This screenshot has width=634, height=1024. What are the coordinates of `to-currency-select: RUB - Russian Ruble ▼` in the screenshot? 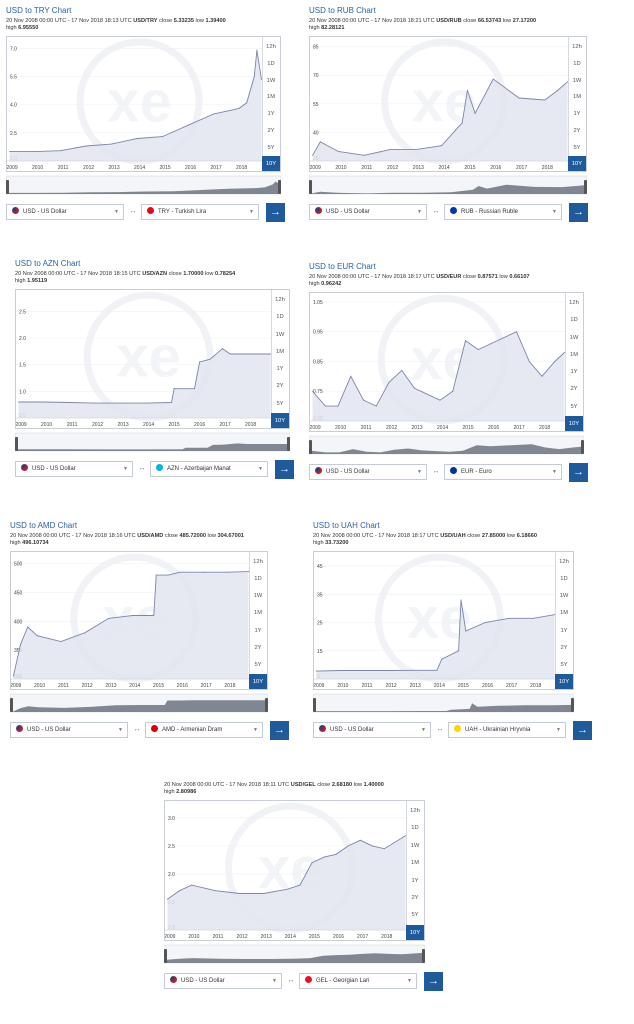 It's located at (503, 212).